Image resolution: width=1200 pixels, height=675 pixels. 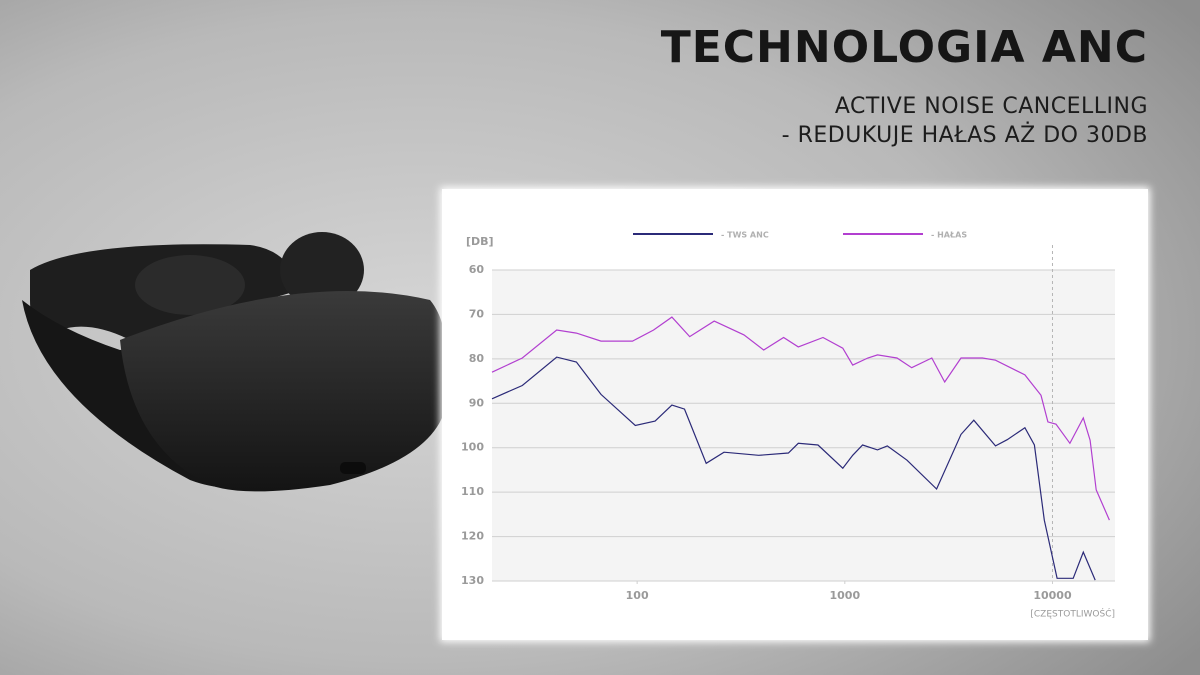 I want to click on subtitle: - REDUKUJE HAŁAS AŻ DO 30DB, so click(x=965, y=135).